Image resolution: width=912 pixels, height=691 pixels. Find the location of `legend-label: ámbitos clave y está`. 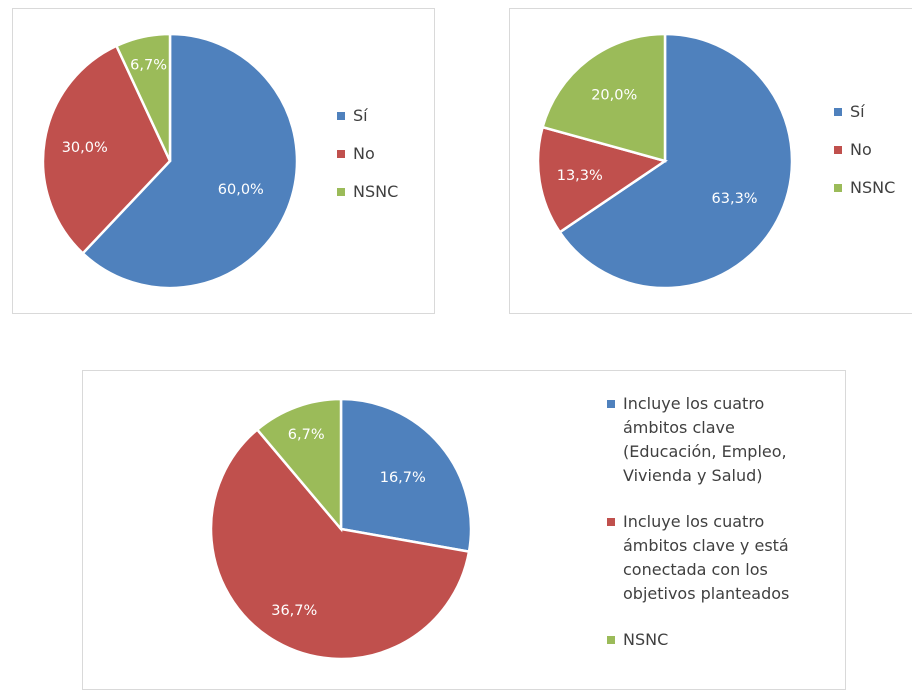

legend-label: ámbitos clave y está is located at coordinates (706, 545).